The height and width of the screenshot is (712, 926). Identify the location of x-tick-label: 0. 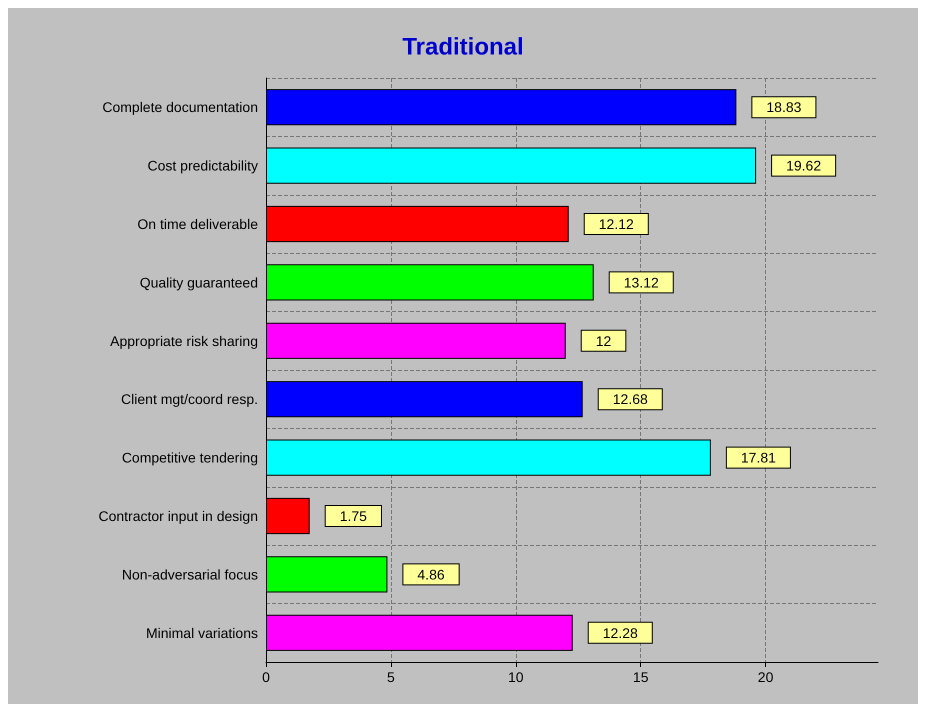
(266, 677).